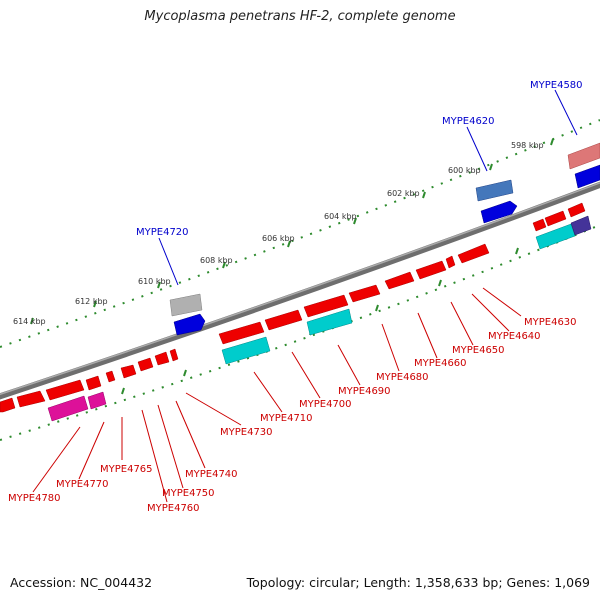 This screenshot has width=600, height=600. Describe the element at coordinates (216, 260) in the screenshot. I see `scale-label-608: 608 kbp` at that location.